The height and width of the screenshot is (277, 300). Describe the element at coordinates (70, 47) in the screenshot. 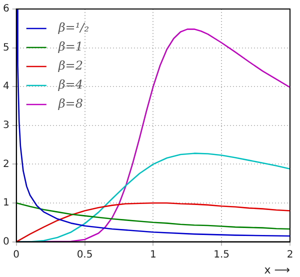

I see `legend-label: β=1` at that location.